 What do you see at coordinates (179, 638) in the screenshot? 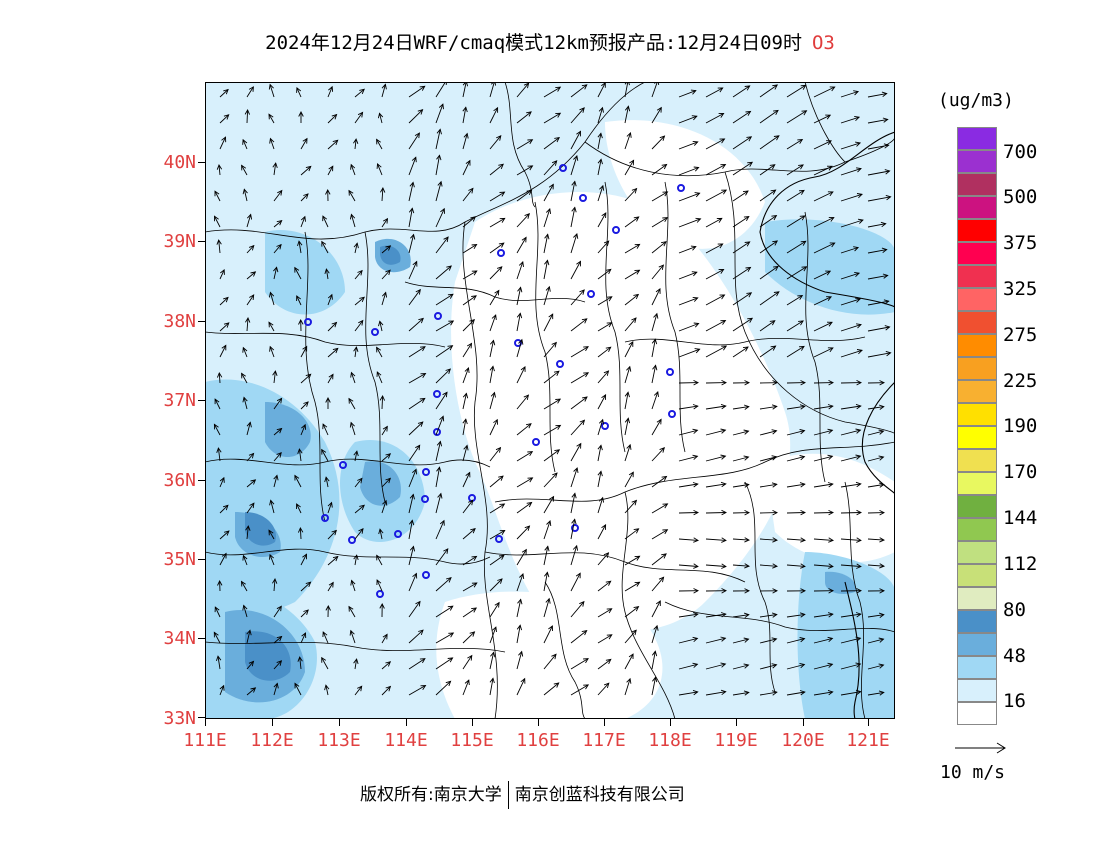
I see `lat-label-34n: 34N` at bounding box center [179, 638].